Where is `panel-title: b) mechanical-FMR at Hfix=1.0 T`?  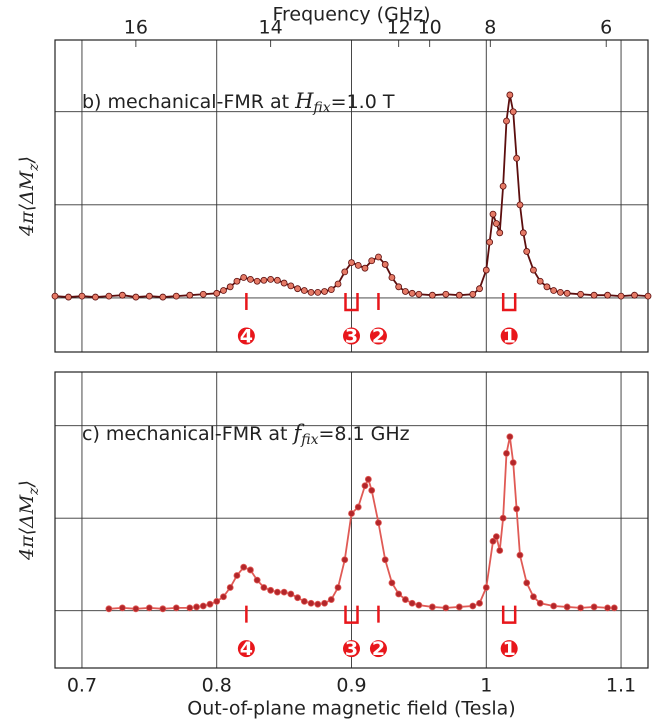
panel-title: b) mechanical-FMR at Hfix=1.0 T is located at coordinates (238, 103).